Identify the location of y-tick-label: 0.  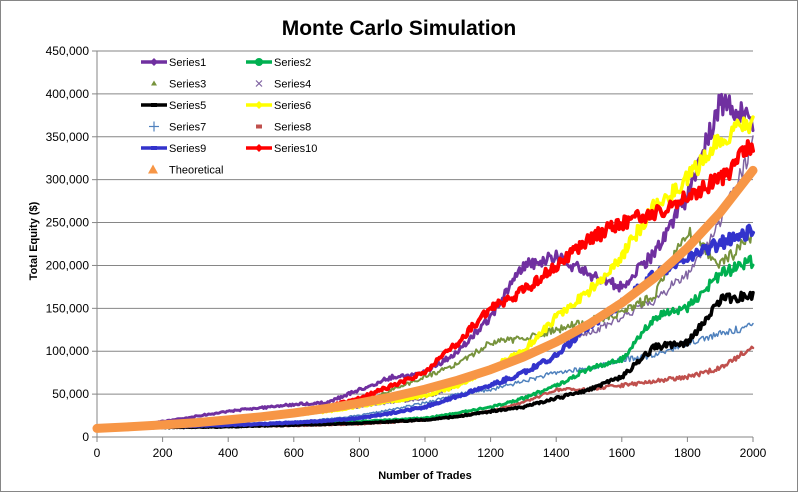
(85, 437).